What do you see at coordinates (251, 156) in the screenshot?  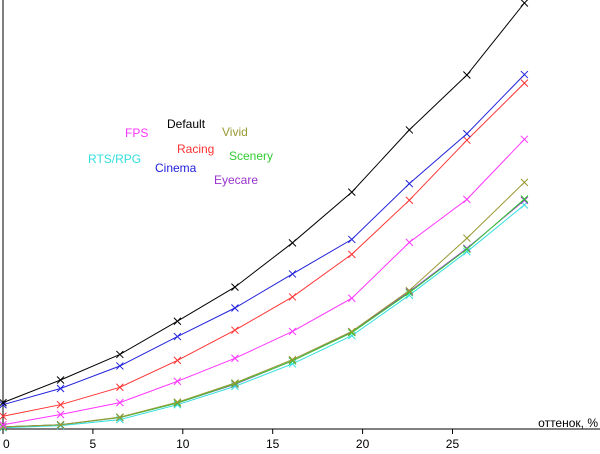 I see `legend-entry: Scenery` at bounding box center [251, 156].